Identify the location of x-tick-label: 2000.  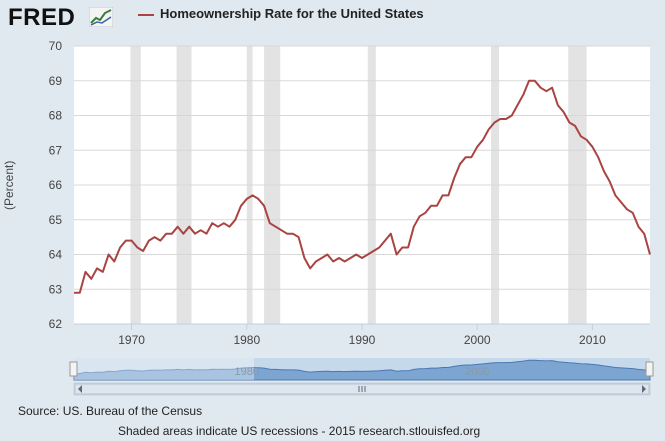
(477, 340).